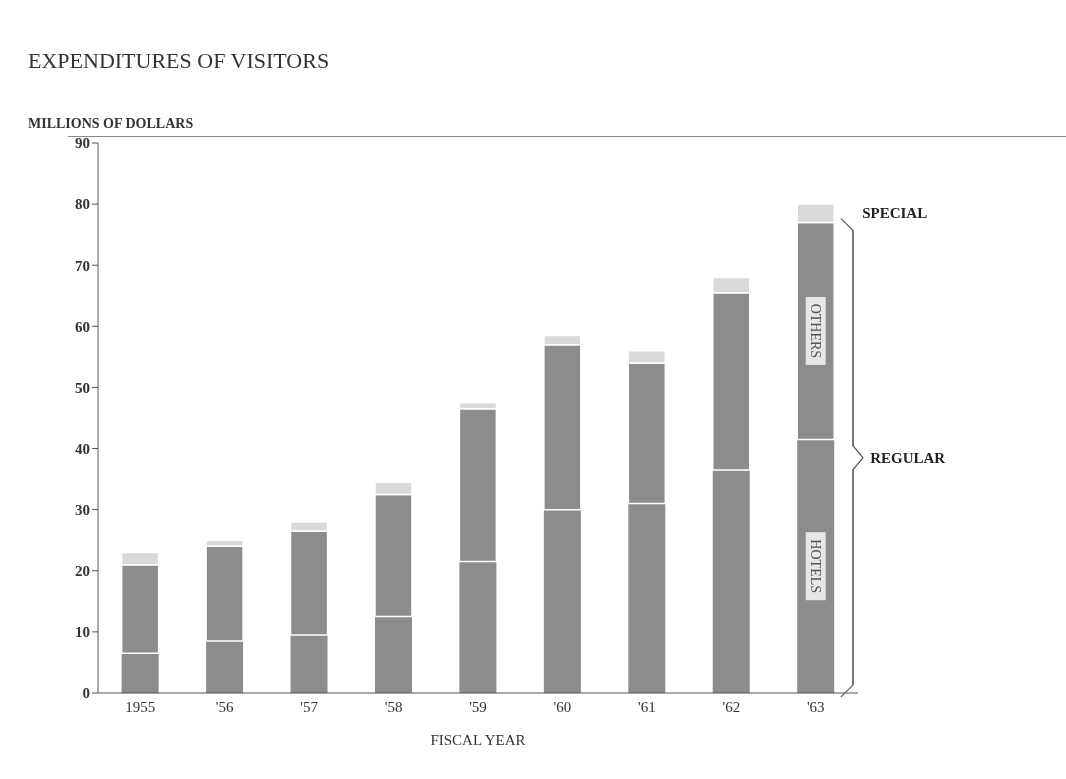  What do you see at coordinates (815, 706) in the screenshot?
I see `x-tick-label: '63` at bounding box center [815, 706].